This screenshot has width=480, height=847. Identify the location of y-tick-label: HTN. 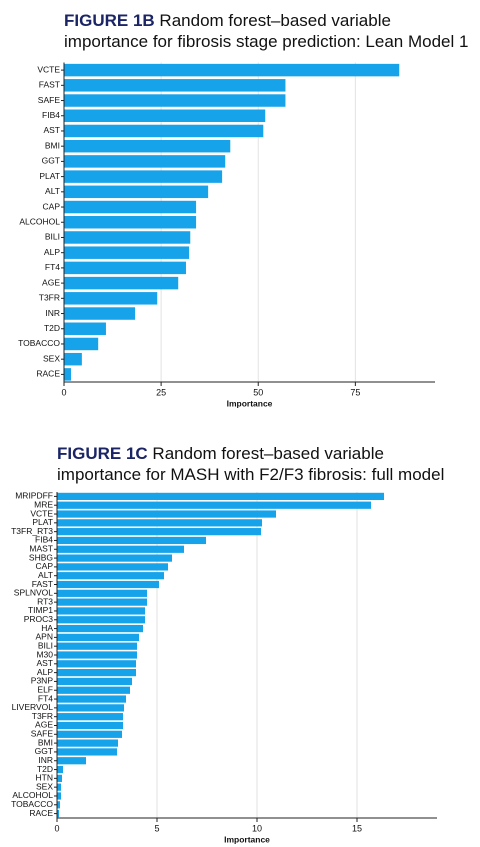
(44, 778).